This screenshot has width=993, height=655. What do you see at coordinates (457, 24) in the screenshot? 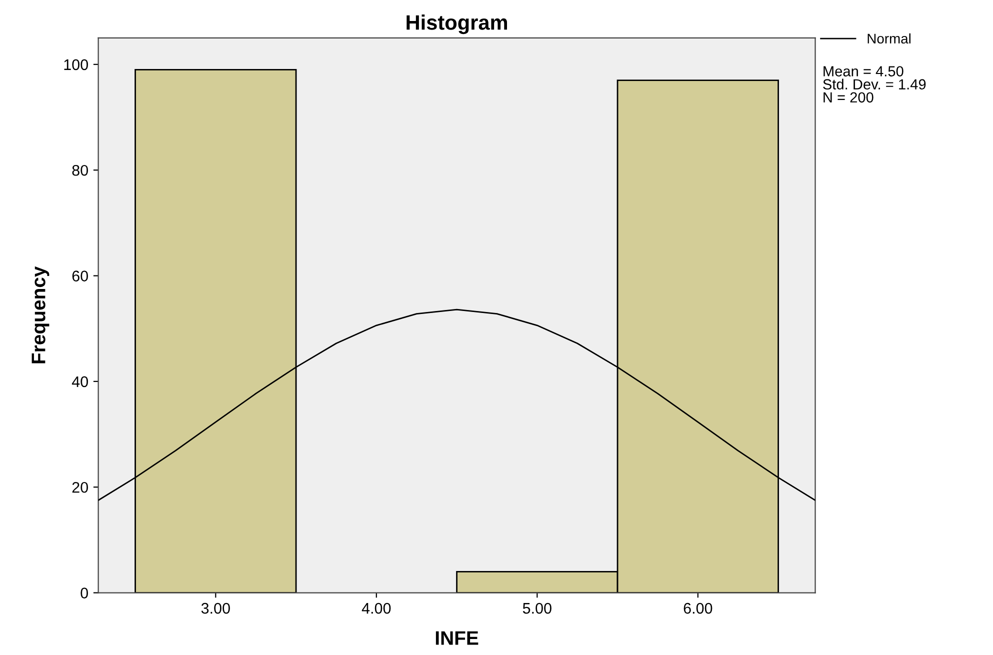
I see `chart-title: Histogram` at bounding box center [457, 24].